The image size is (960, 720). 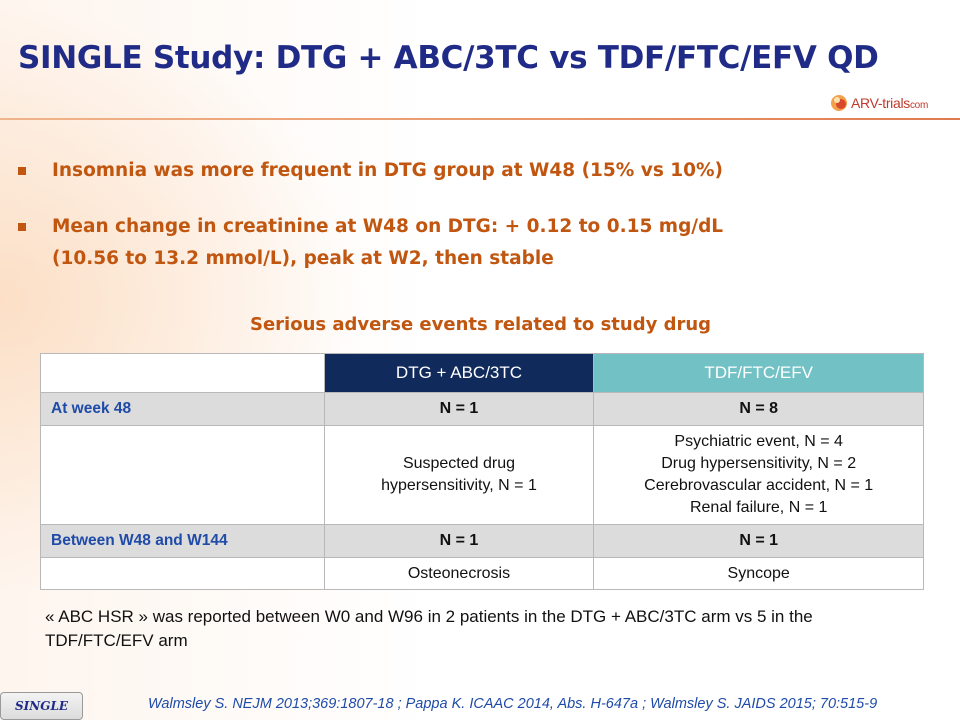 What do you see at coordinates (459, 475) in the screenshot?
I see `cell-dtg-events: Suspected drug hypersensitivity, N = 1` at bounding box center [459, 475].